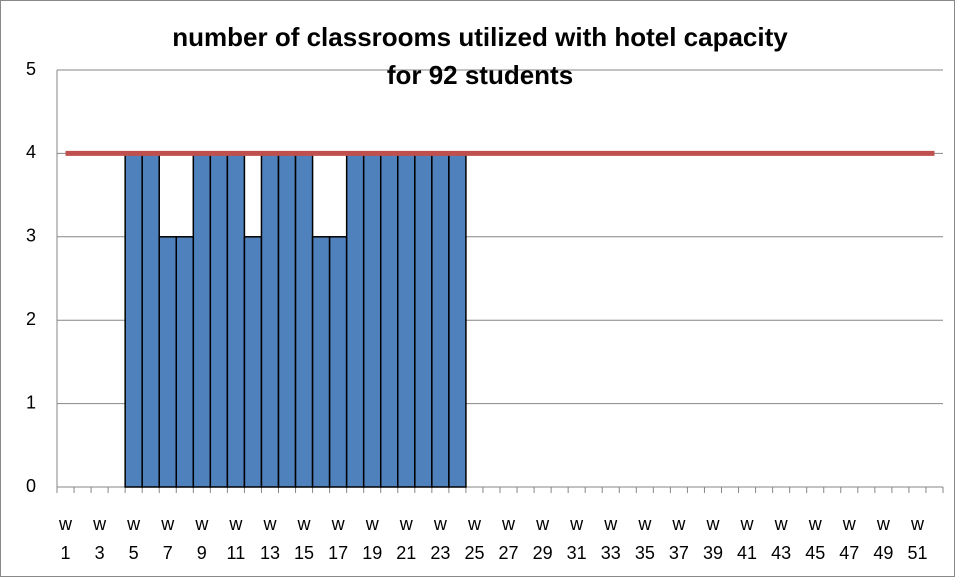 Image resolution: width=955 pixels, height=577 pixels. Describe the element at coordinates (31, 486) in the screenshot. I see `y-tick-label: 0` at that location.